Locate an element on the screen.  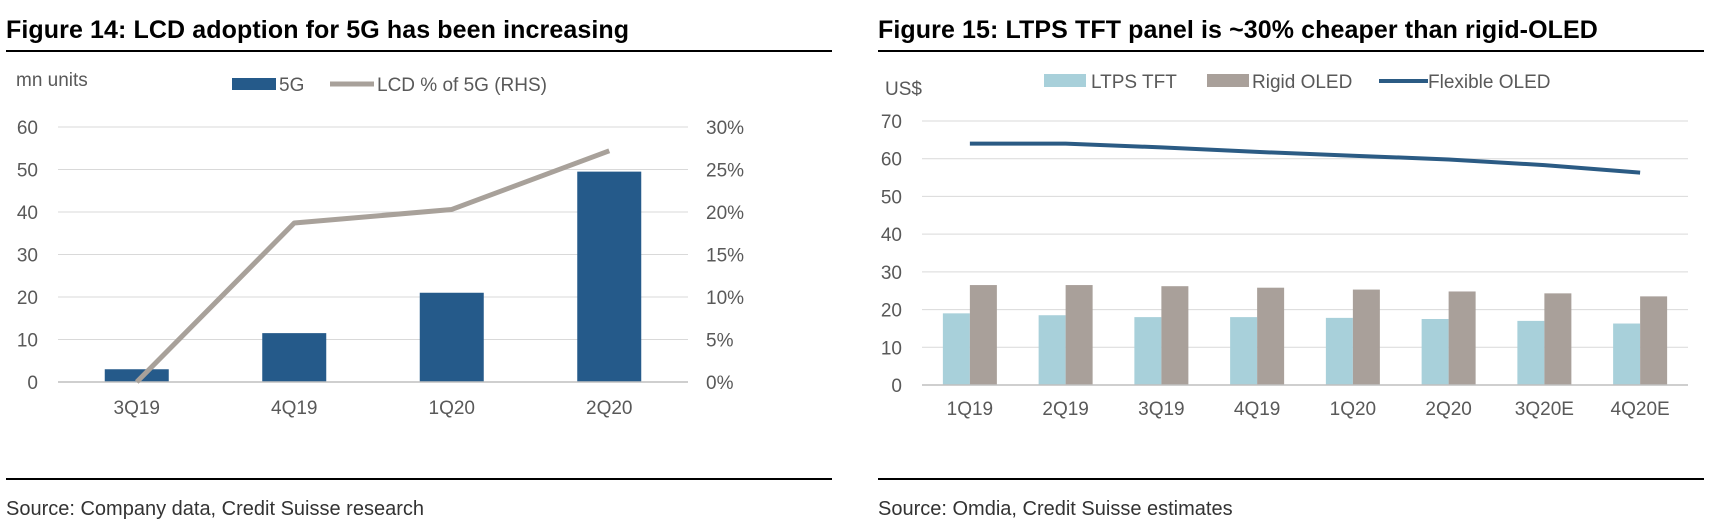
figure-15-bottom-rule is located at coordinates (1291, 479).